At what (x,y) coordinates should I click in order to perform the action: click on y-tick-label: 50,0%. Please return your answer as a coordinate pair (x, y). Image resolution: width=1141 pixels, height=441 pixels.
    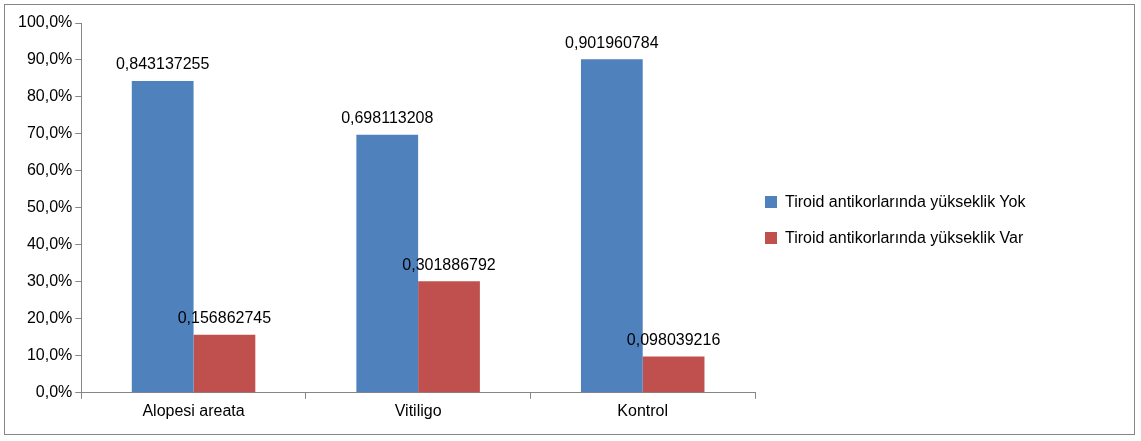
    Looking at the image, I should click on (49, 207).